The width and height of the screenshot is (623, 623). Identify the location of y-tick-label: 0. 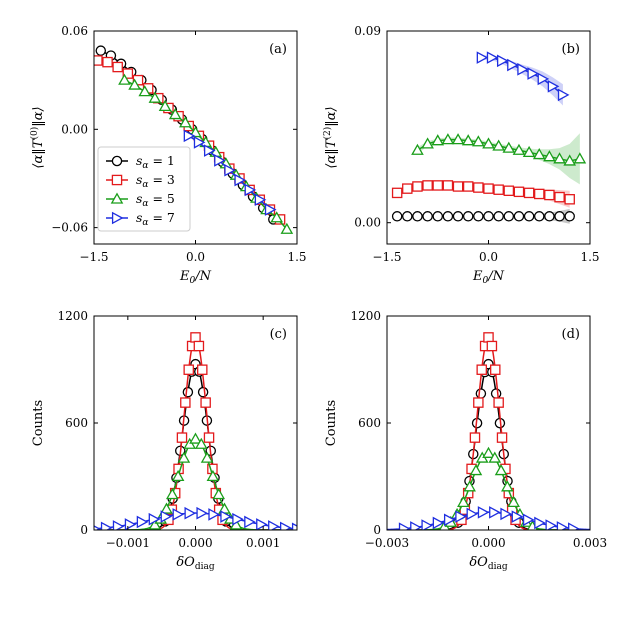
(377, 530).